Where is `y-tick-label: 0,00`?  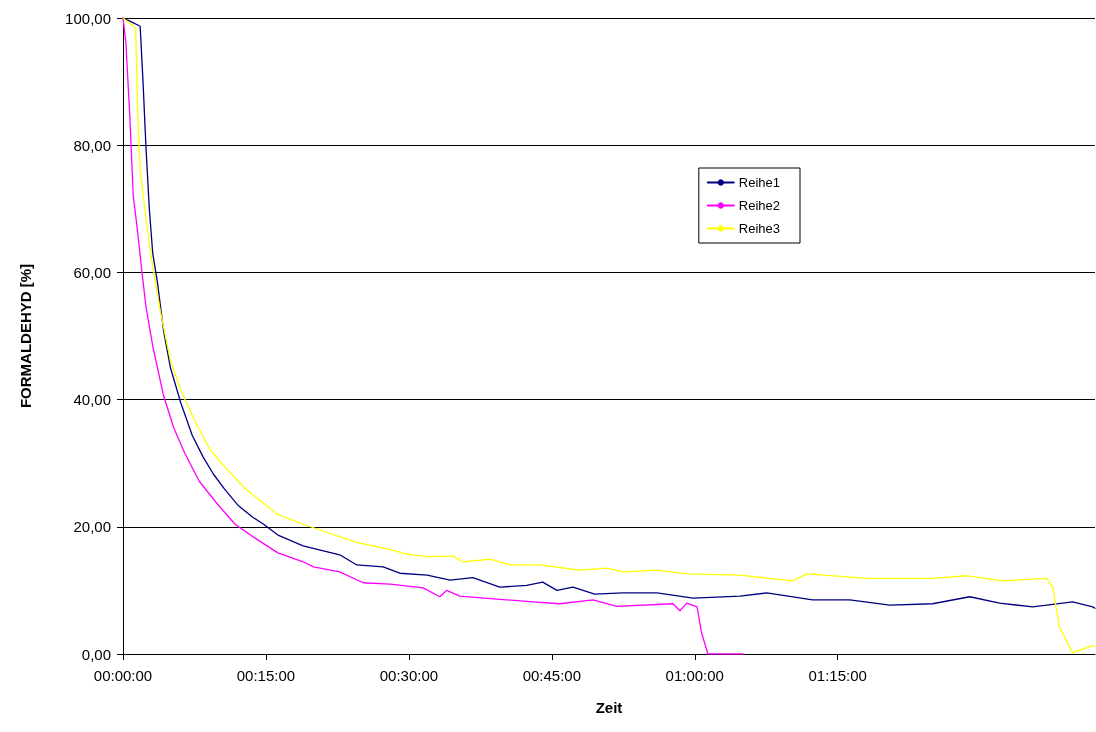
y-tick-label: 0,00 is located at coordinates (96, 654).